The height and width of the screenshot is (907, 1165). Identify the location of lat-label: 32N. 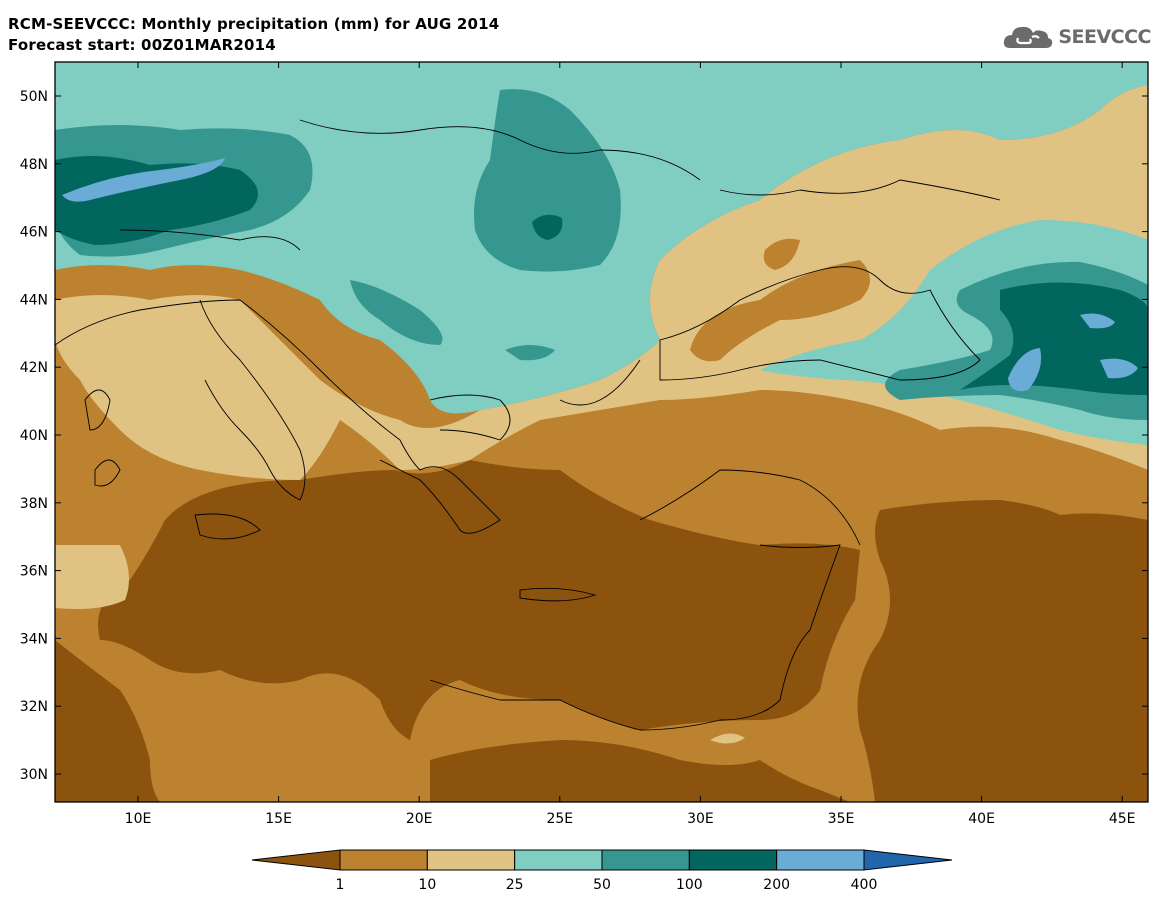
(34, 707).